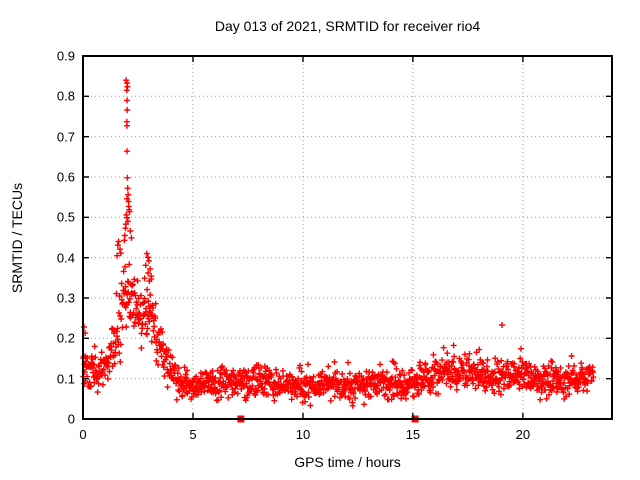  Describe the element at coordinates (71, 419) in the screenshot. I see `y-tick-label: 0` at that location.